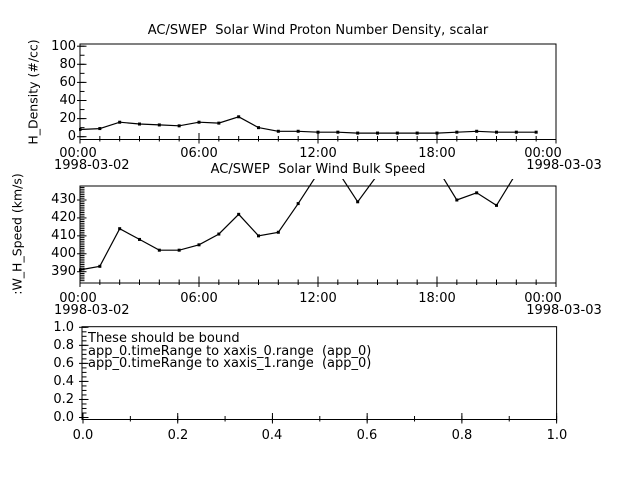 The width and height of the screenshot is (640, 480). Describe the element at coordinates (63, 399) in the screenshot. I see `panel3-ytick-02: 0.2` at that location.